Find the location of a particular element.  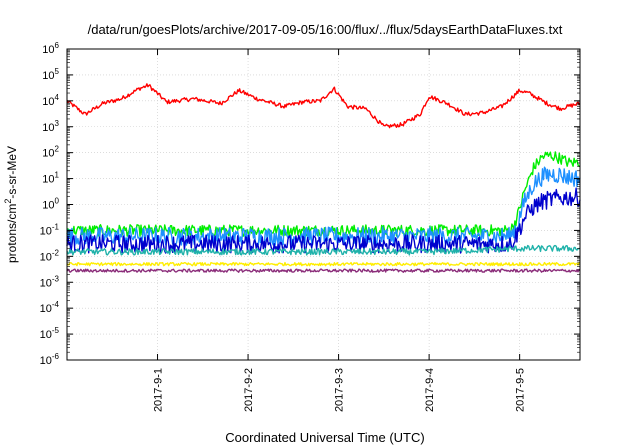

x-tick-label: 2017-9-5 is located at coordinates (521, 390).